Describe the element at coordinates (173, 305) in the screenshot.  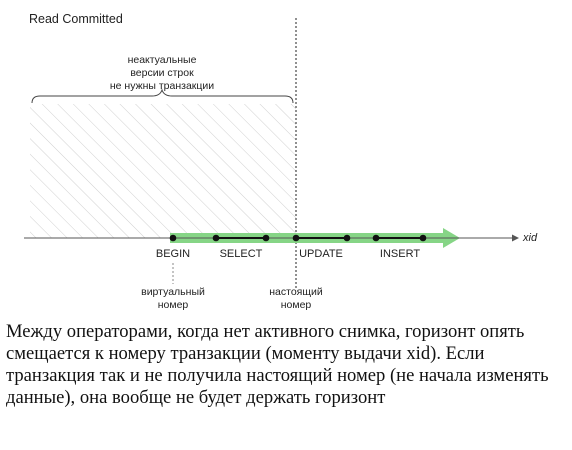
I see `virtual-number-label-line-2: номер` at that location.